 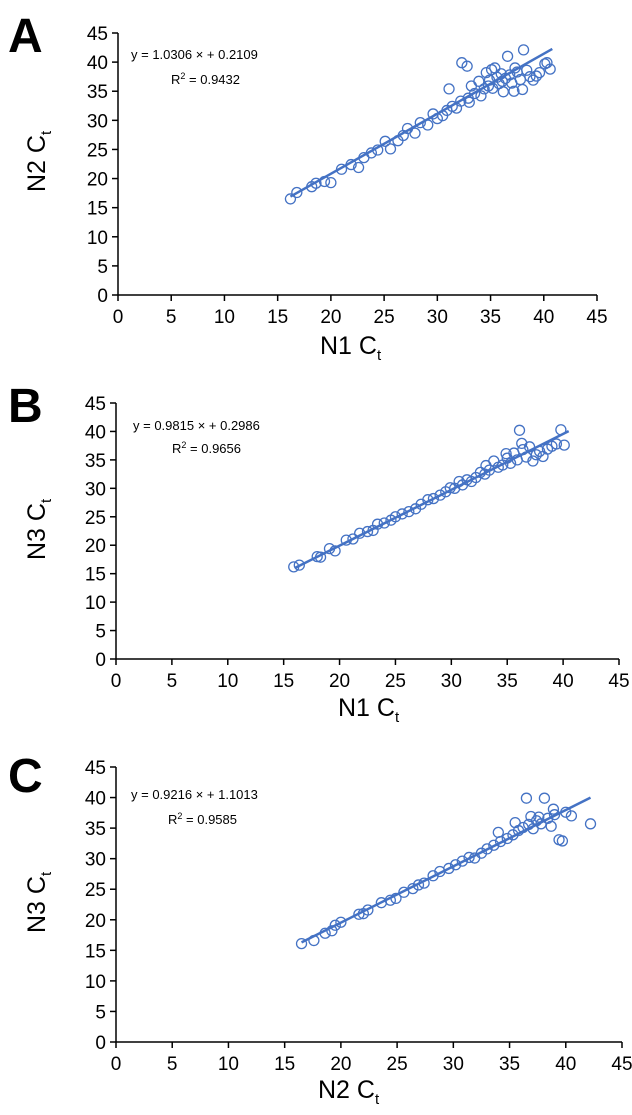 I want to click on panel-letter: C, so click(x=25, y=776).